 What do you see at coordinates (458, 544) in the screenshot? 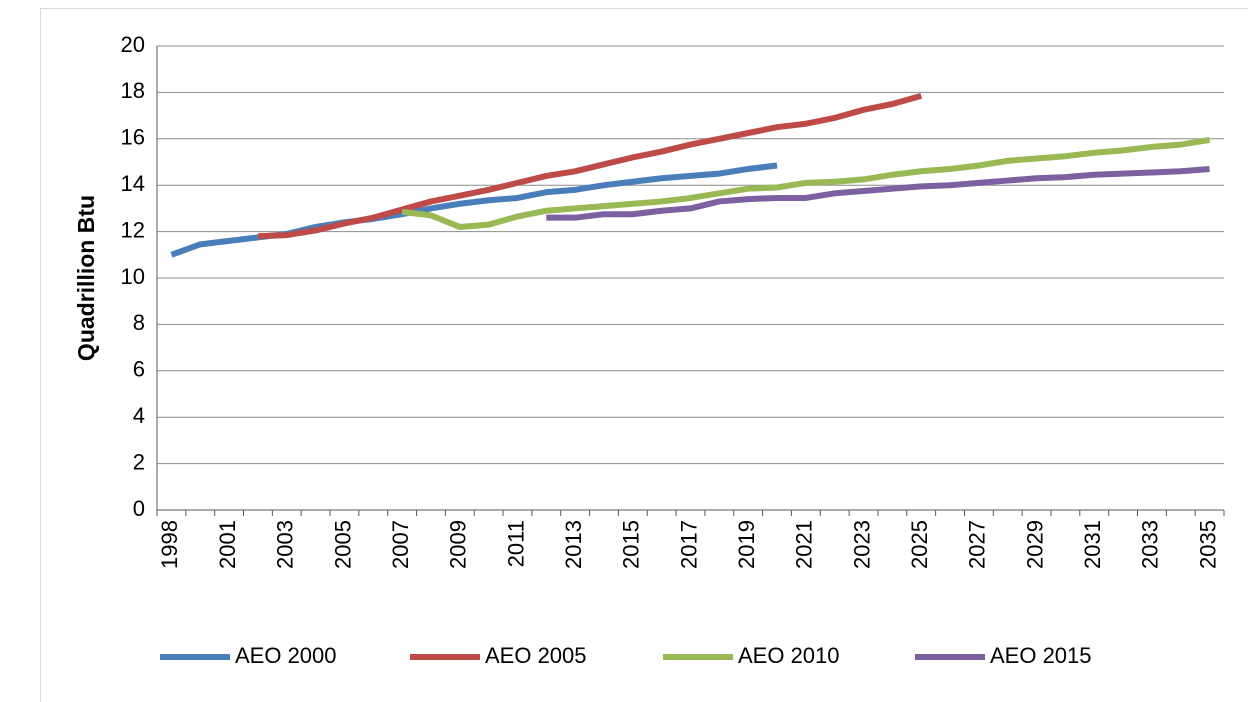
I see `x-tick-label: 2009` at bounding box center [458, 544].